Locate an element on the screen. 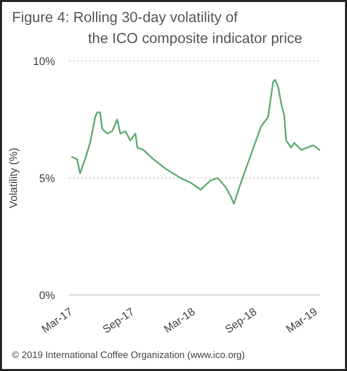  y-tick-label: 10% is located at coordinates (44, 62).